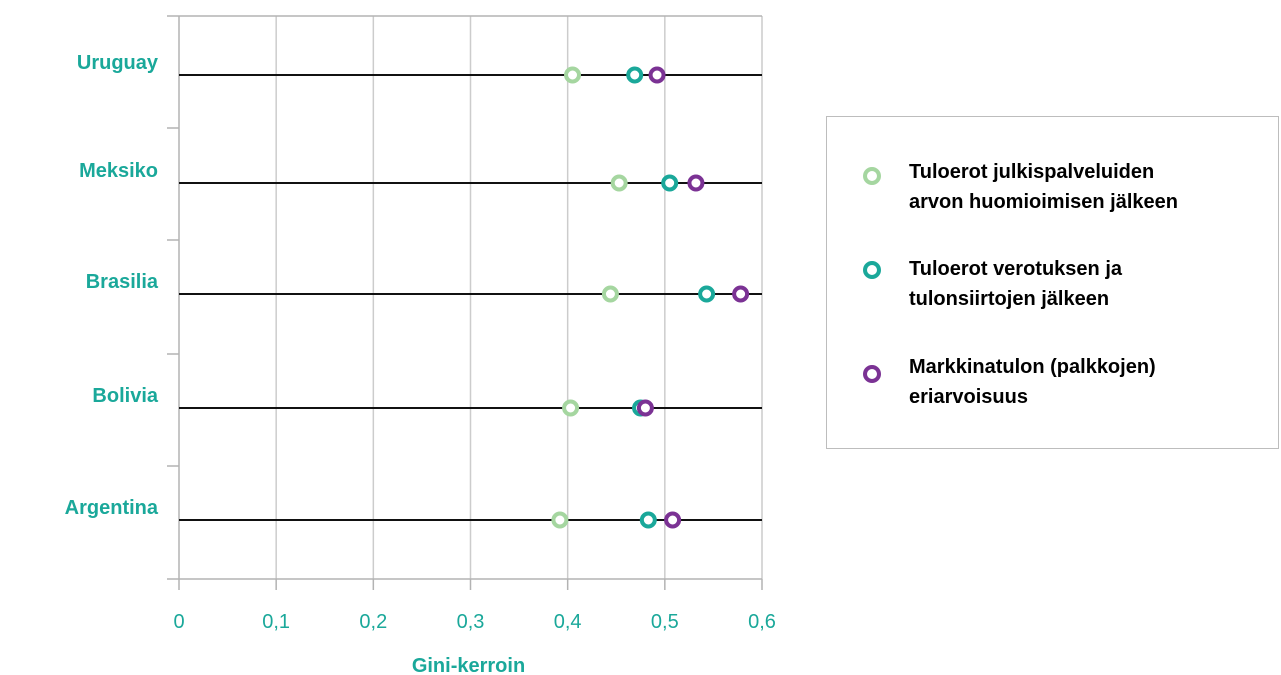  Describe the element at coordinates (112, 508) in the screenshot. I see `category-label: Argentina` at that location.